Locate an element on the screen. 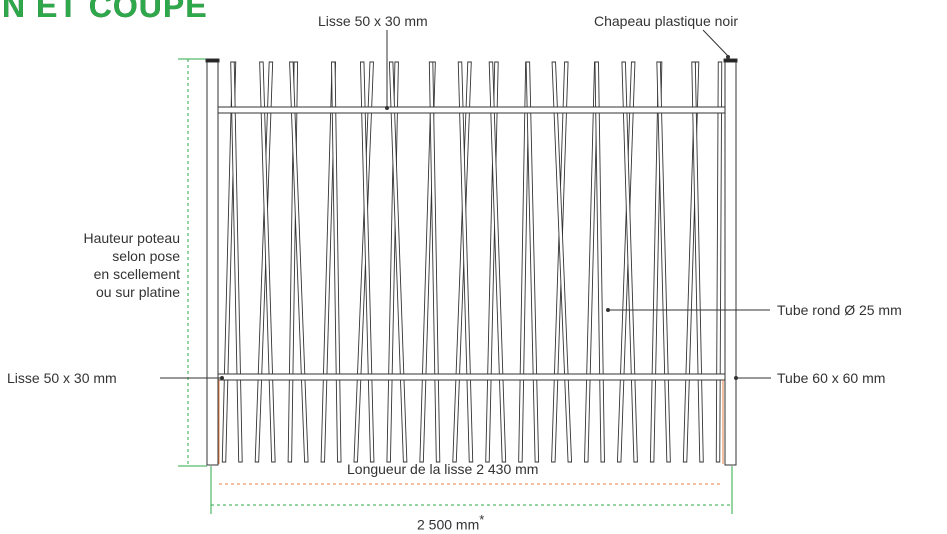  label-total-width: 2 500 mm* is located at coordinates (450, 522).